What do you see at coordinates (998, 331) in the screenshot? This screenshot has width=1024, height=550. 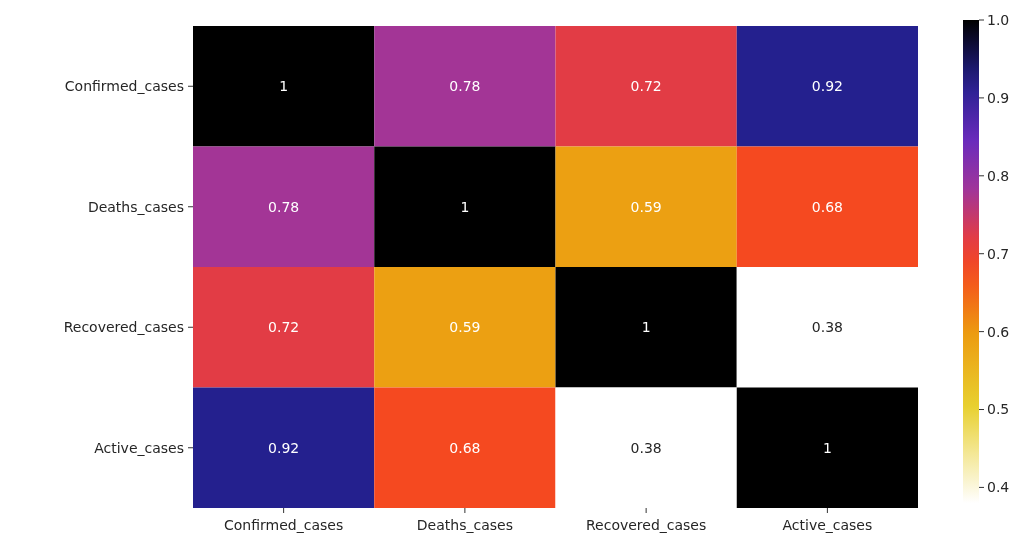 I see `color-bar-label: 0.6` at bounding box center [998, 331].